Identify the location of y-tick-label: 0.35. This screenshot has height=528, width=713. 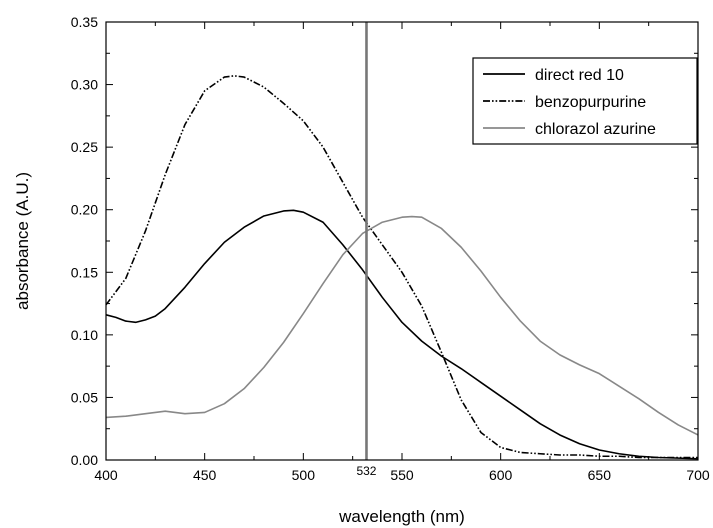
(84, 22).